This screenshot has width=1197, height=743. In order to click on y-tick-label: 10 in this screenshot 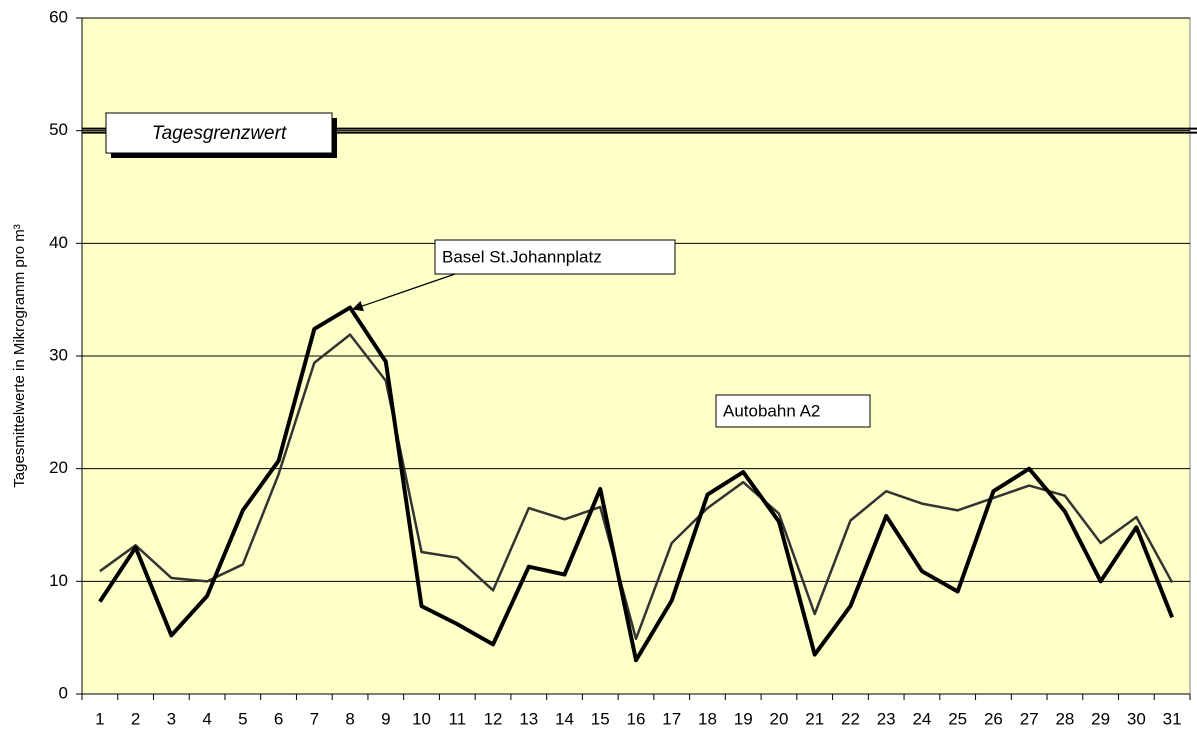, I will do `click(58, 580)`.